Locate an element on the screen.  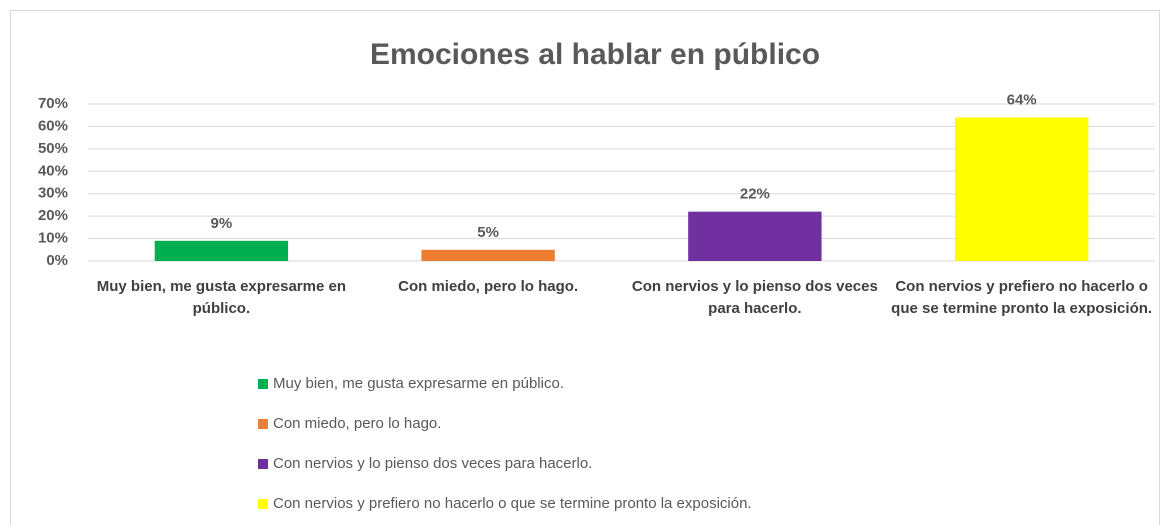
y-tick-label: 50% is located at coordinates (53, 148).